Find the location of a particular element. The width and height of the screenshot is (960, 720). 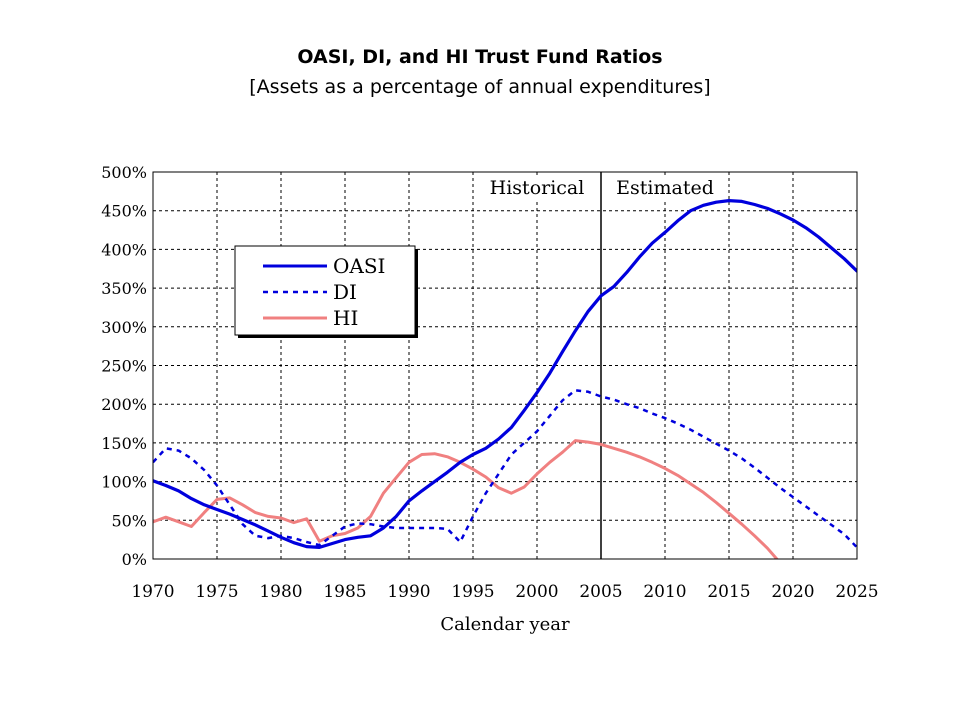

x-tick-label: 2005 is located at coordinates (600, 592).